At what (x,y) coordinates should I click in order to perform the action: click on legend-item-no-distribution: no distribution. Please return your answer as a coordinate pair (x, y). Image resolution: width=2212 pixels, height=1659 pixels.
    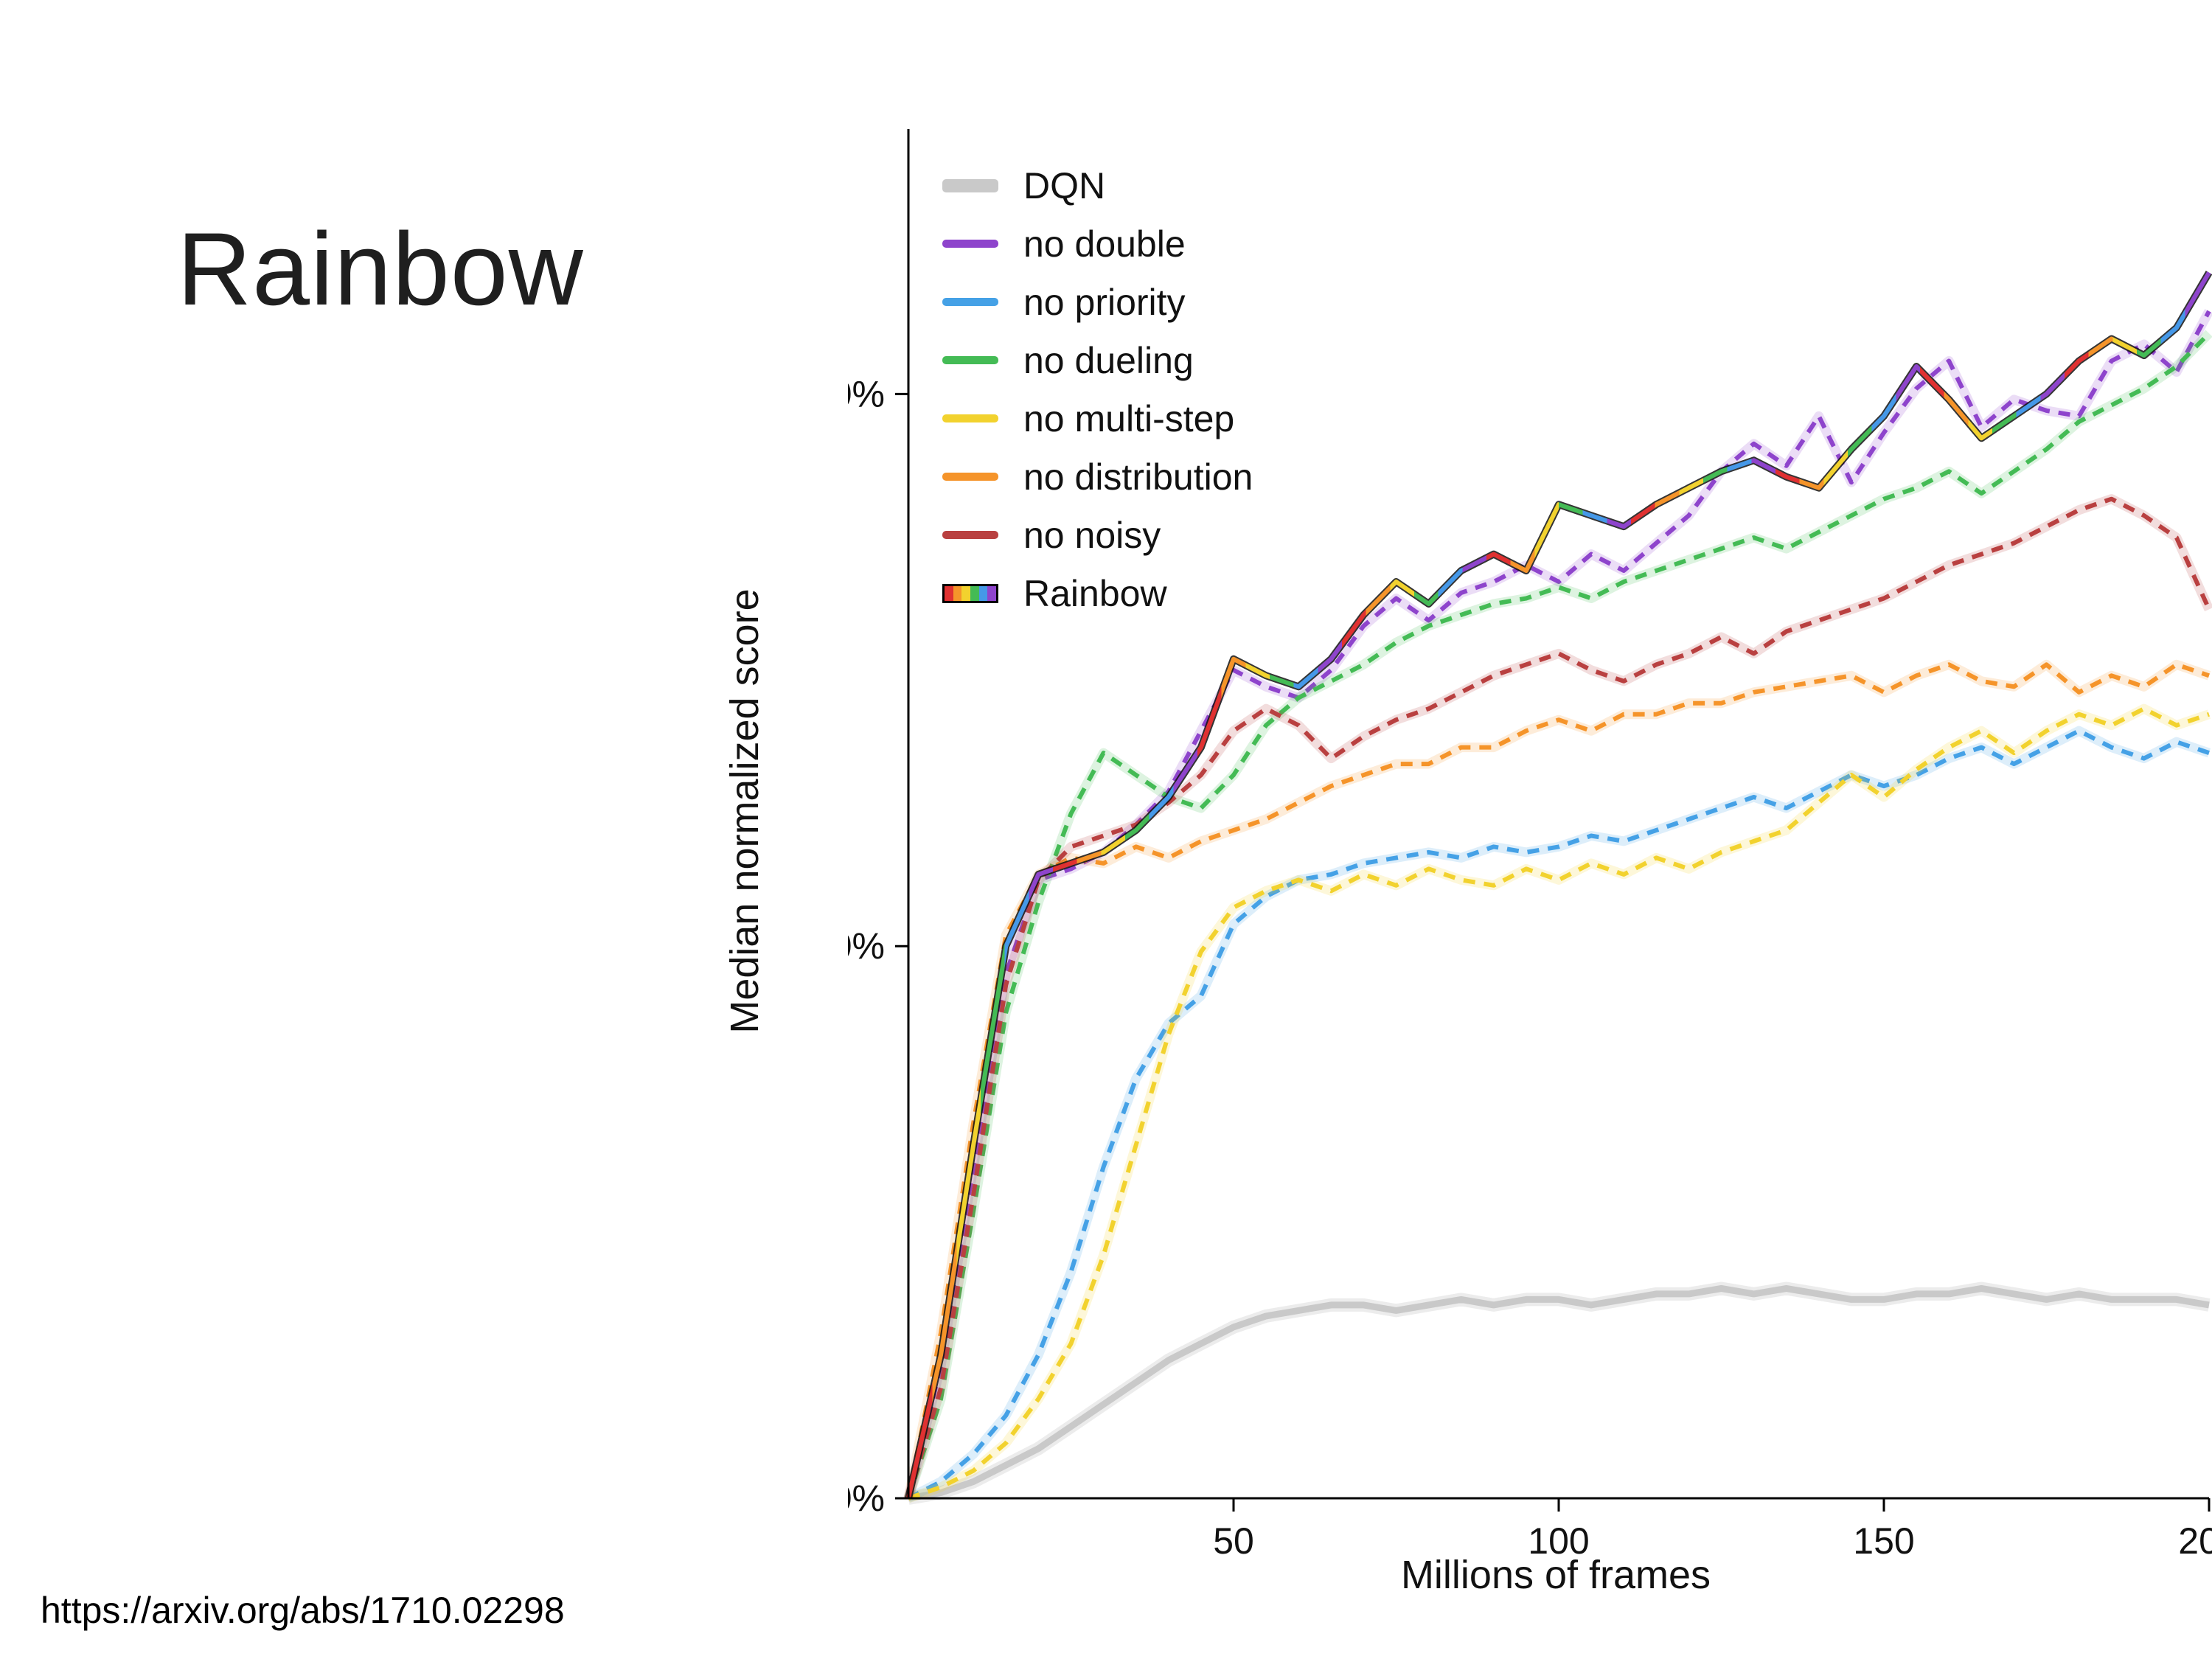
    Looking at the image, I should click on (1097, 477).